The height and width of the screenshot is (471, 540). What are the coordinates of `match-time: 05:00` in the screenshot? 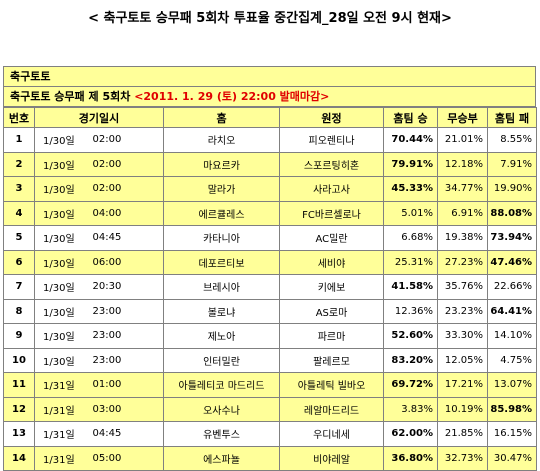 It's located at (128, 458).